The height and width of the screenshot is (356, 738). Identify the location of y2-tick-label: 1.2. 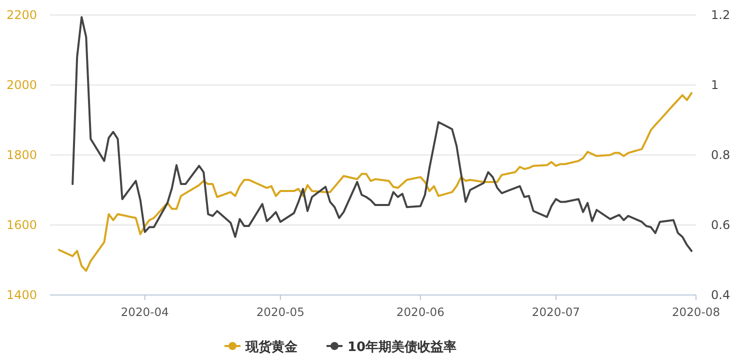
(720, 15).